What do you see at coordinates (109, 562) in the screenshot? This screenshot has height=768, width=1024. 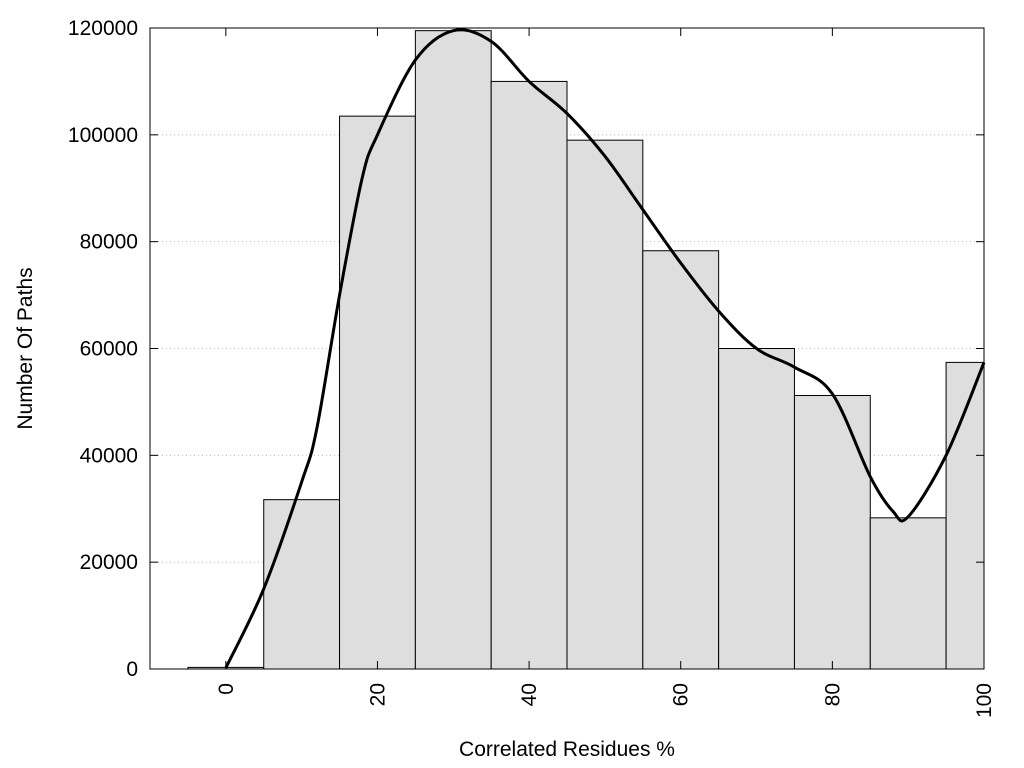 I see `y-tick-label: 20000` at bounding box center [109, 562].